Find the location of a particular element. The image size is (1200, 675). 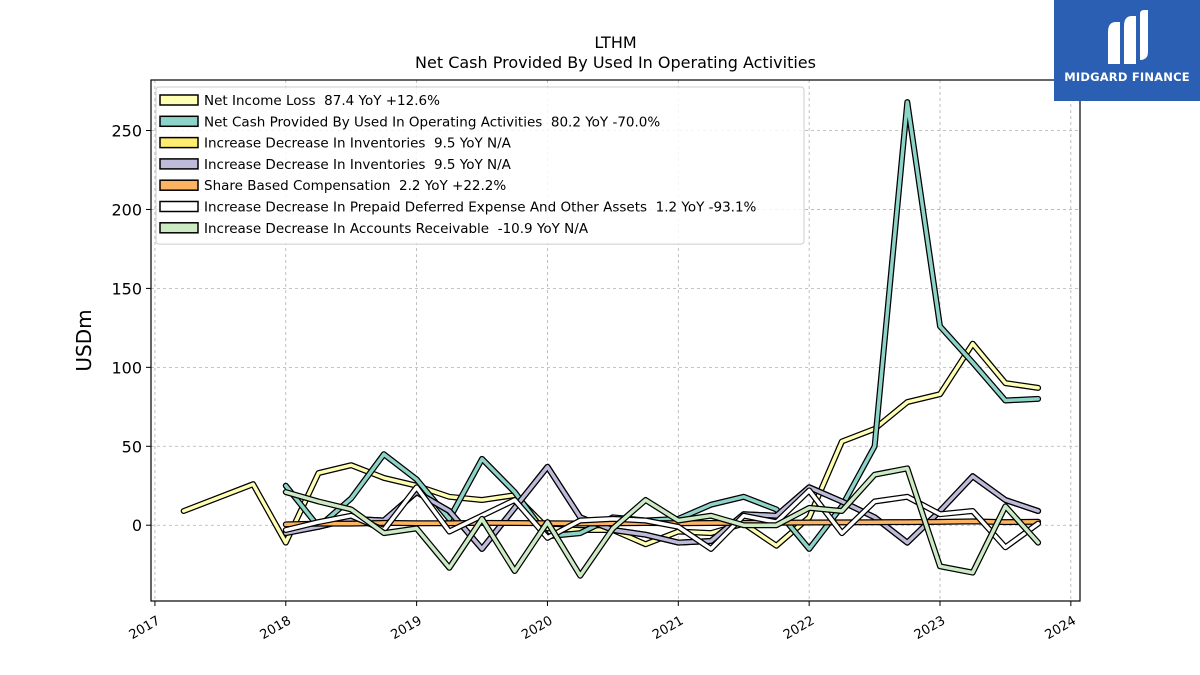

x-tick-label: 2022 is located at coordinates (799, 628).